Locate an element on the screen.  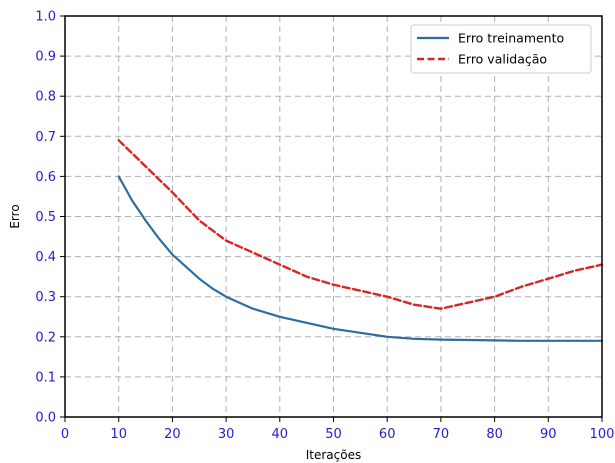
y-tick-label: 0.1 is located at coordinates (45, 377).